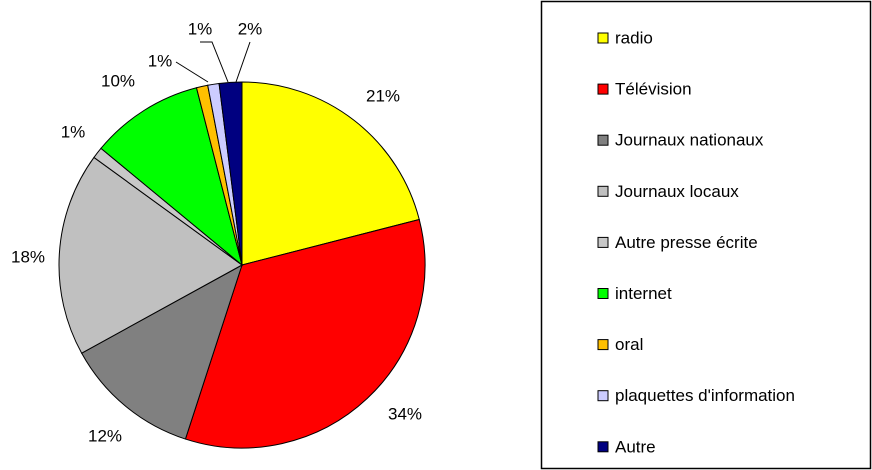  I want to click on legend-label: radio, so click(634, 37).